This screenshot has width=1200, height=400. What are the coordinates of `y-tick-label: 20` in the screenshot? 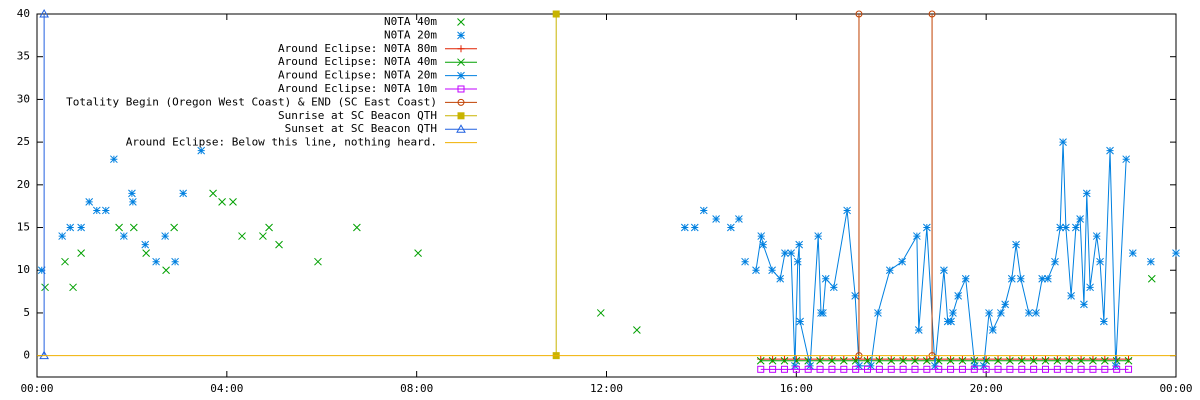 It's located at (23, 184).